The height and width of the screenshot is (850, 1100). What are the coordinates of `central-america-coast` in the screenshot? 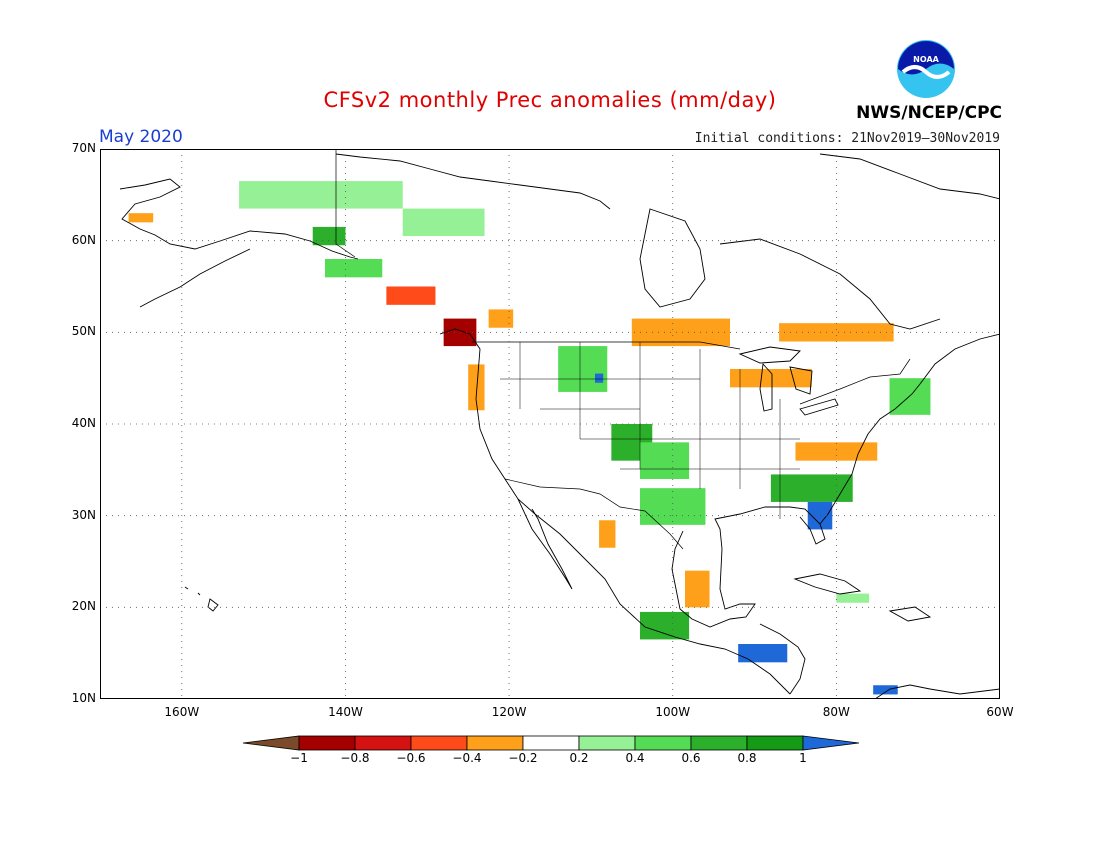 It's located at (782, 659).